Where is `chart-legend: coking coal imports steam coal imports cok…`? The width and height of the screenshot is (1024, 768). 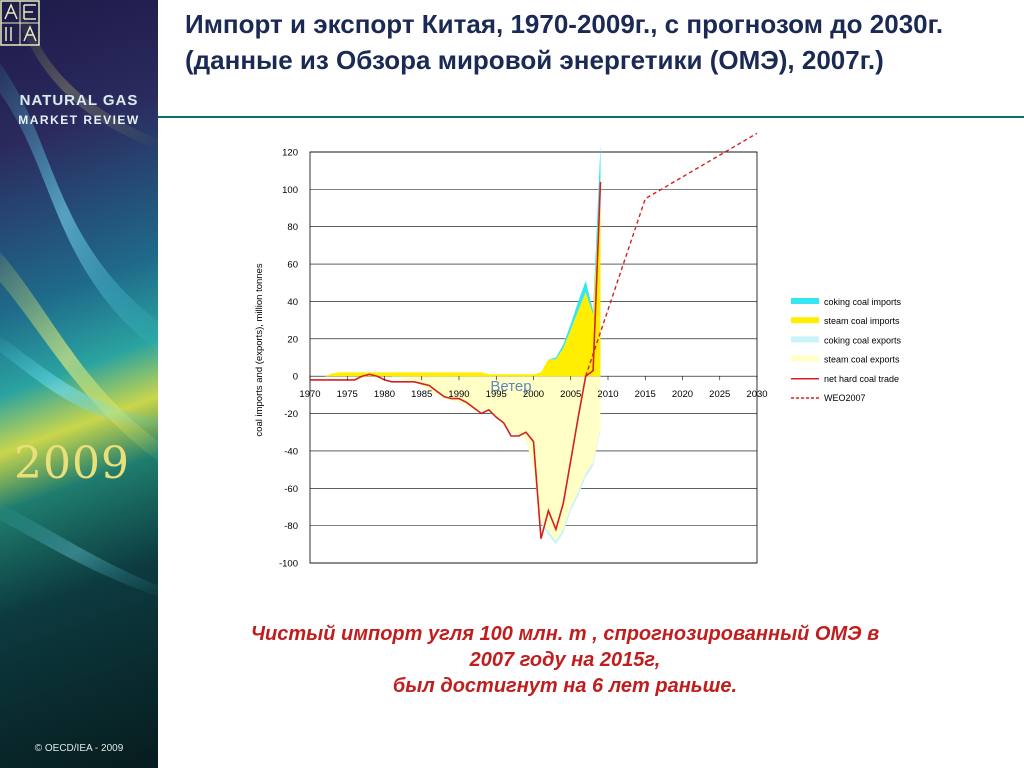 chart-legend: coking coal imports steam coal imports cok… is located at coordinates (846, 350).